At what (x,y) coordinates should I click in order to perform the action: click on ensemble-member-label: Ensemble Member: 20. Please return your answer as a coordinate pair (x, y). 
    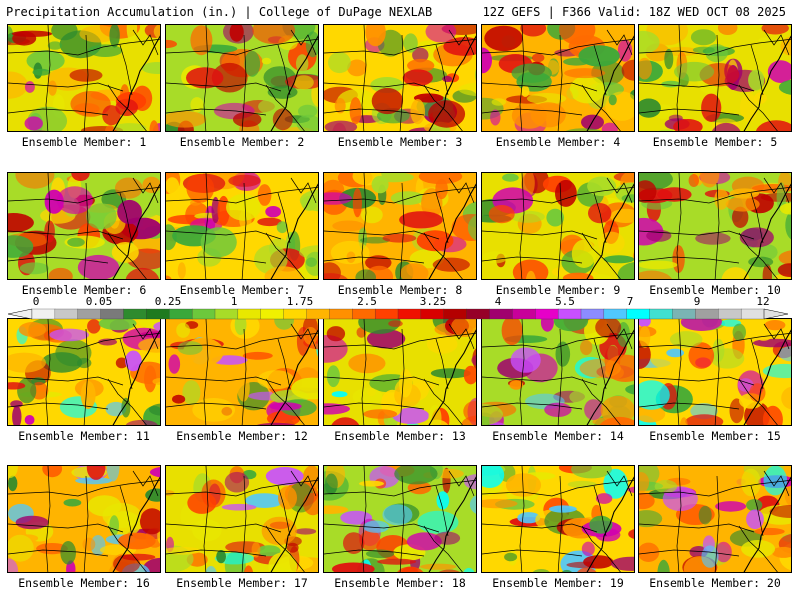
    Looking at the image, I should click on (715, 583).